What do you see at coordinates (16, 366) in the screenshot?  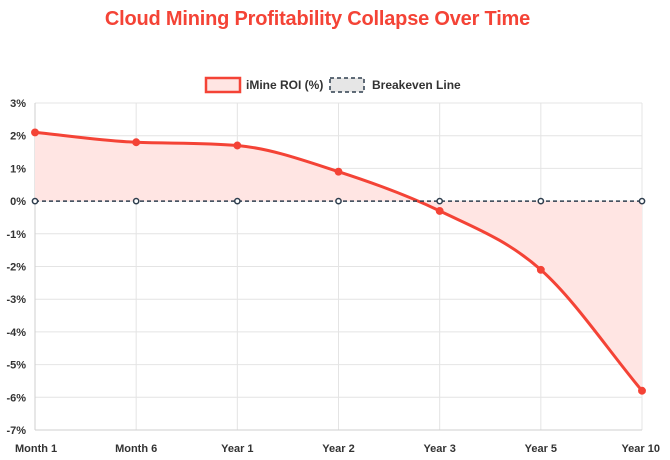 I see `y-tick-label: -5%` at bounding box center [16, 366].